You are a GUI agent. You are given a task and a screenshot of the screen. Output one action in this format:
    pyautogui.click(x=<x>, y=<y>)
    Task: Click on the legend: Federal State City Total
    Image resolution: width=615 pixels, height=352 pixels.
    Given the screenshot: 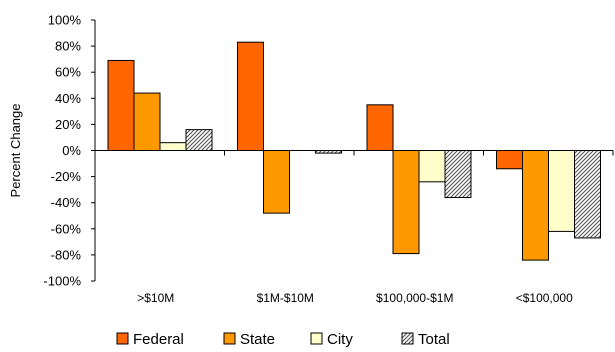 What is the action you would take?
    pyautogui.click(x=283, y=339)
    